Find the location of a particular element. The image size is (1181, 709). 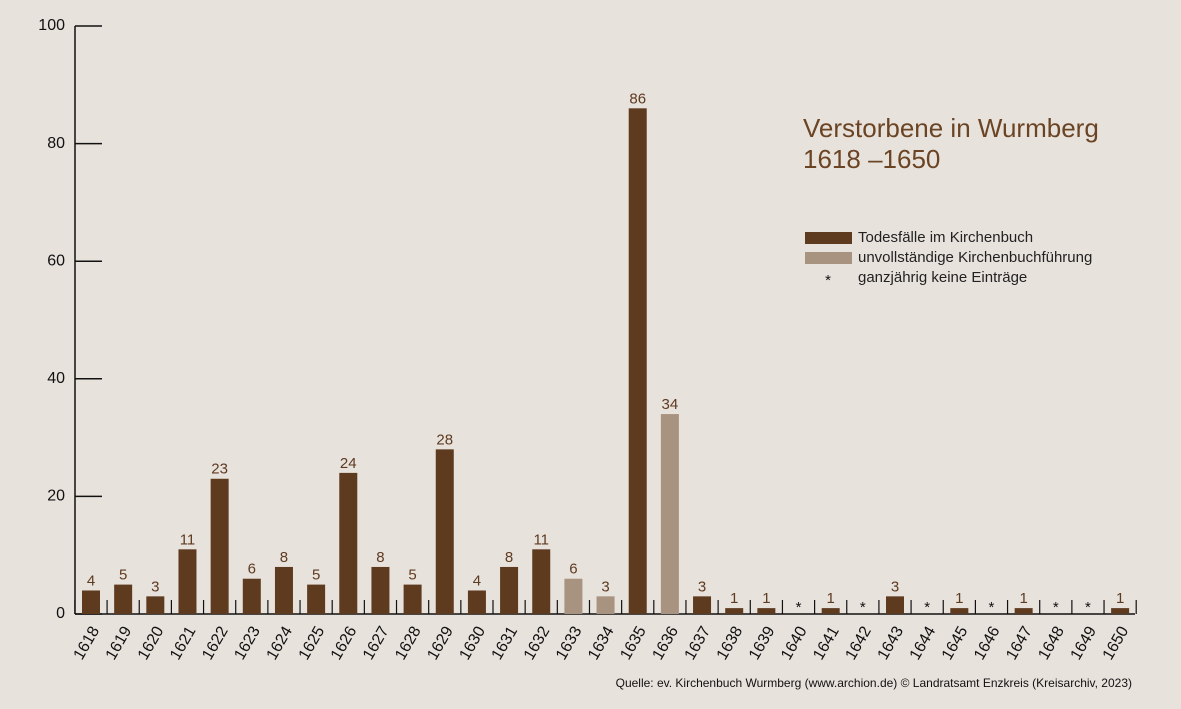

x-tick-label: 1646 is located at coordinates (987, 643).